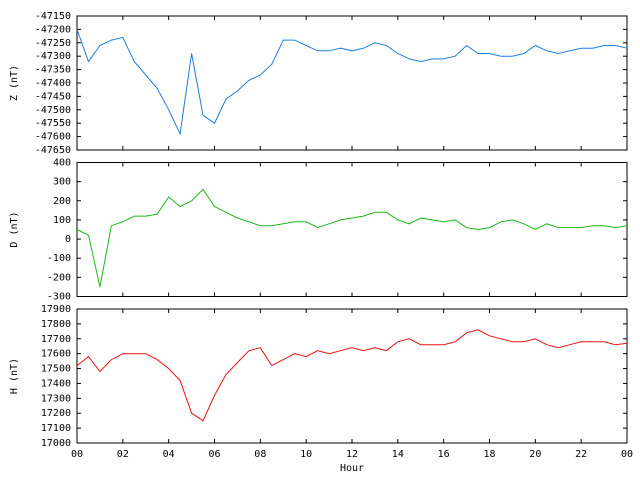  I want to click on x-tick-label: 06, so click(214, 454).